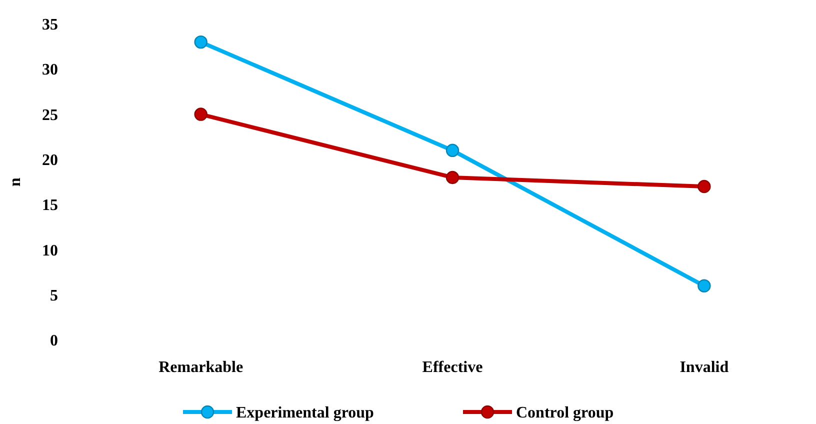 This screenshot has width=816, height=424. I want to click on y-tick-label: 15, so click(50, 205).